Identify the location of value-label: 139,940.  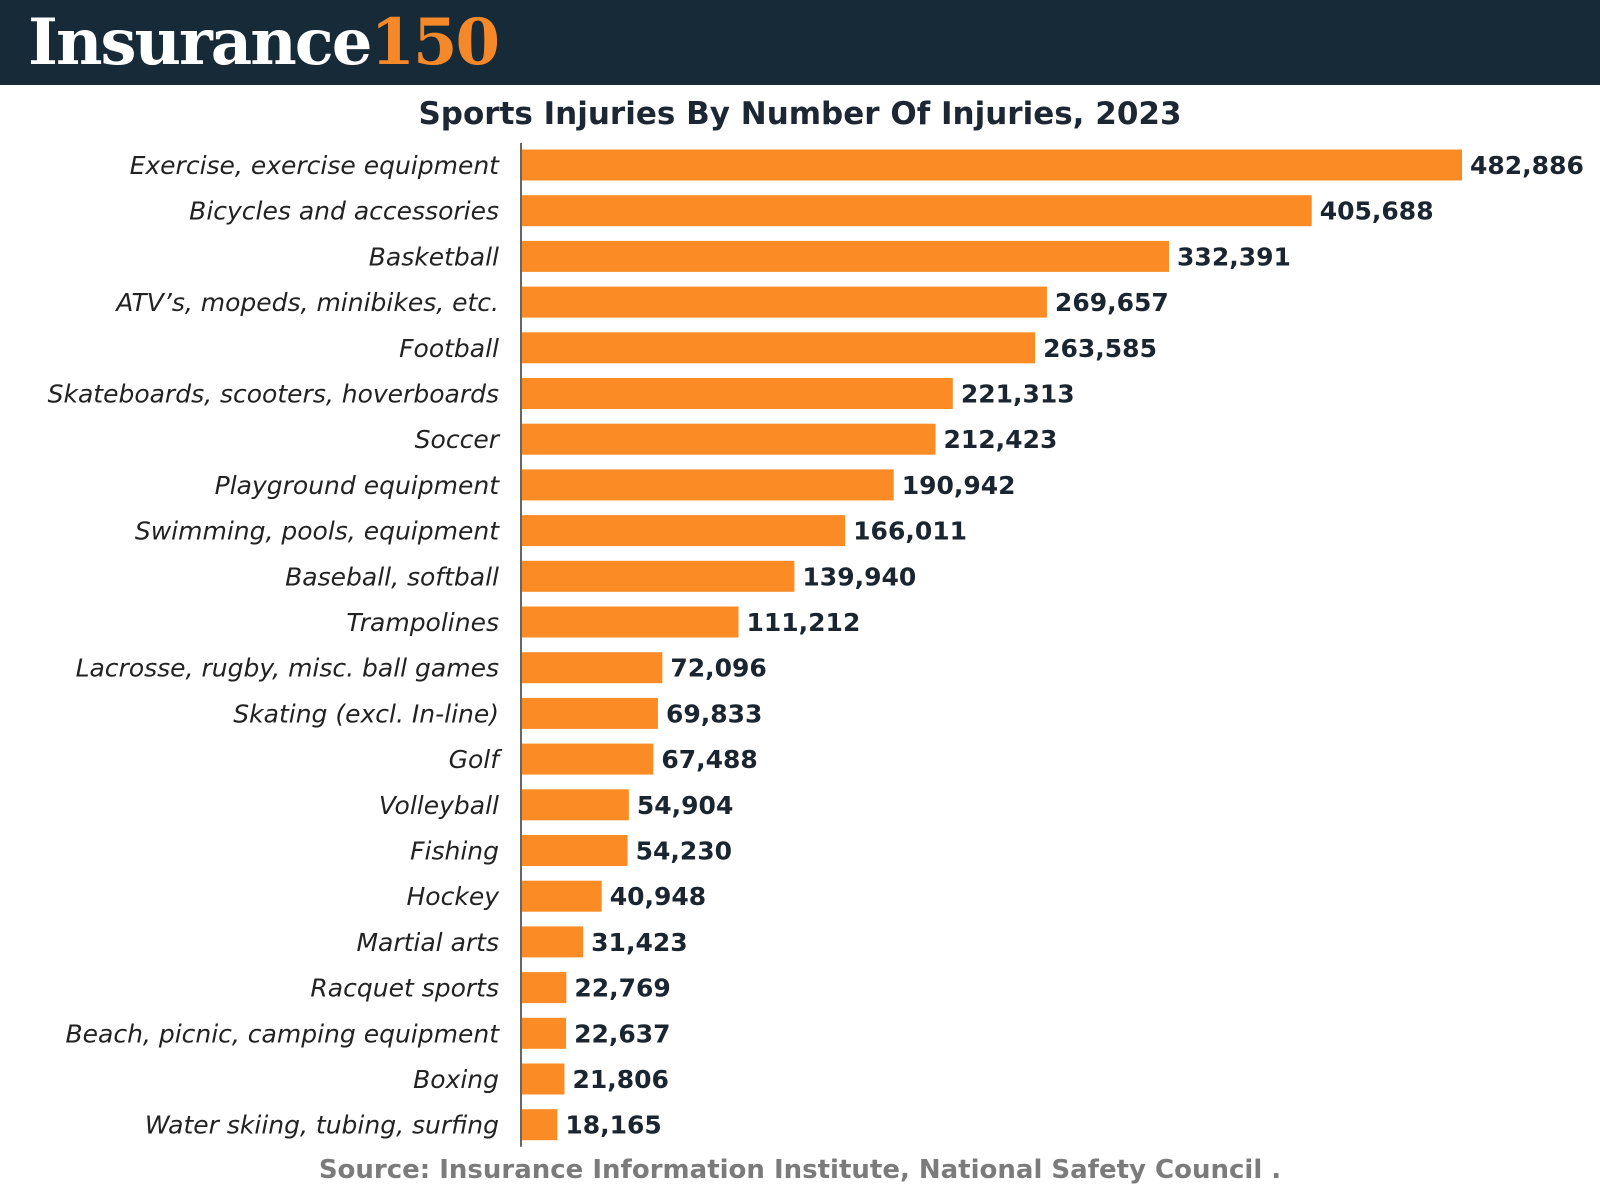
(859, 576).